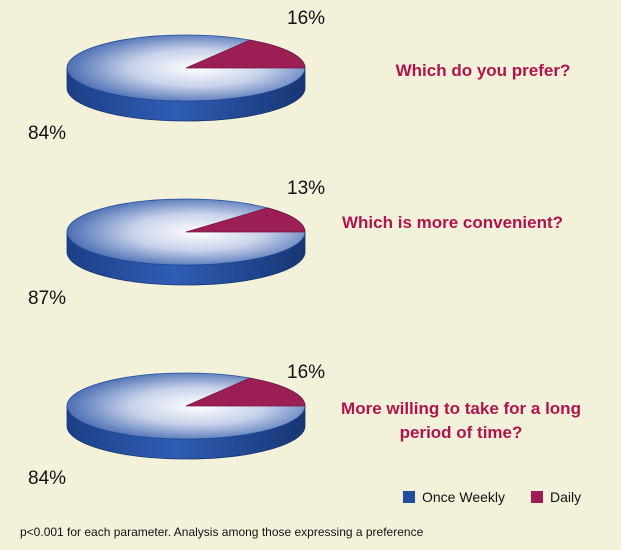 This screenshot has width=621, height=550. What do you see at coordinates (306, 188) in the screenshot?
I see `pie-2-daily-pct: 13%` at bounding box center [306, 188].